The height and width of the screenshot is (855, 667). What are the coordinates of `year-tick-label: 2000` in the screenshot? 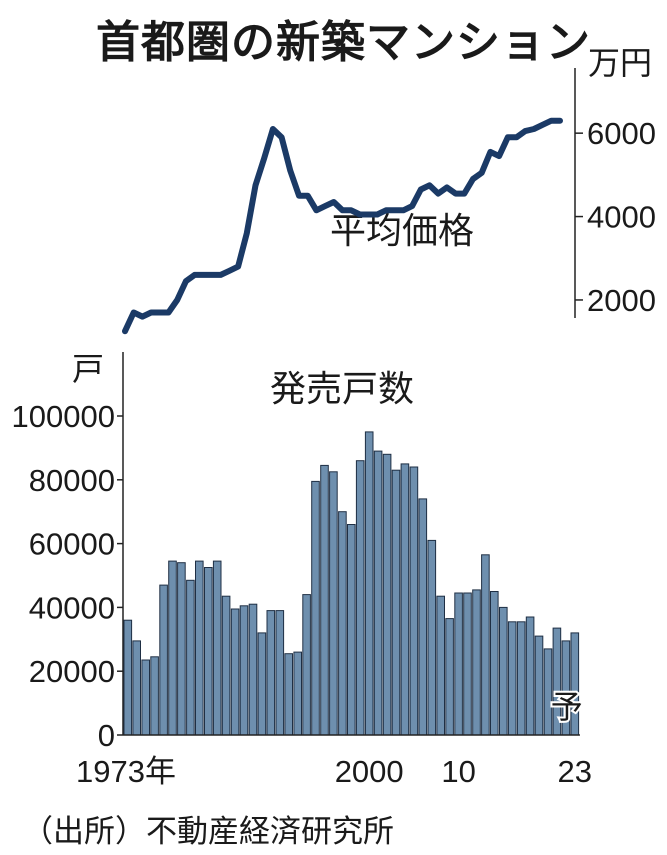 It's located at (369, 771).